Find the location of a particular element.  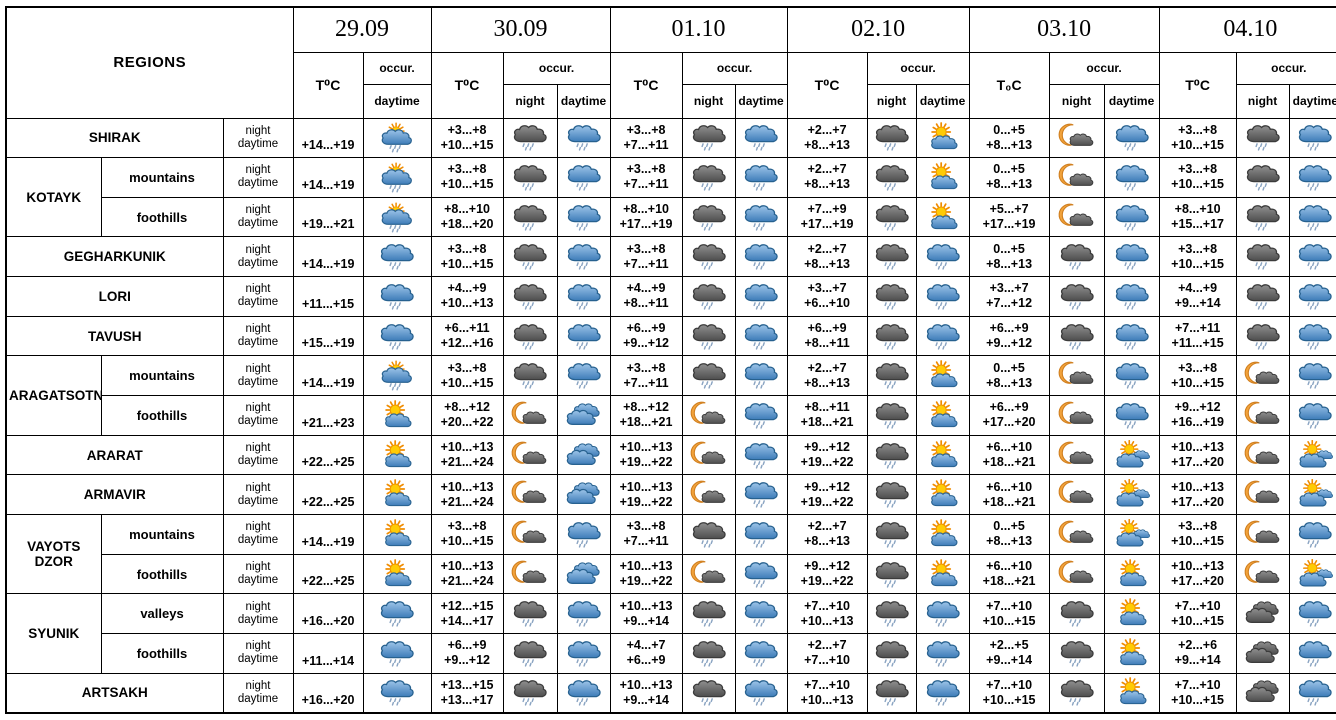

night-temp: +3...+8 is located at coordinates (467, 169).